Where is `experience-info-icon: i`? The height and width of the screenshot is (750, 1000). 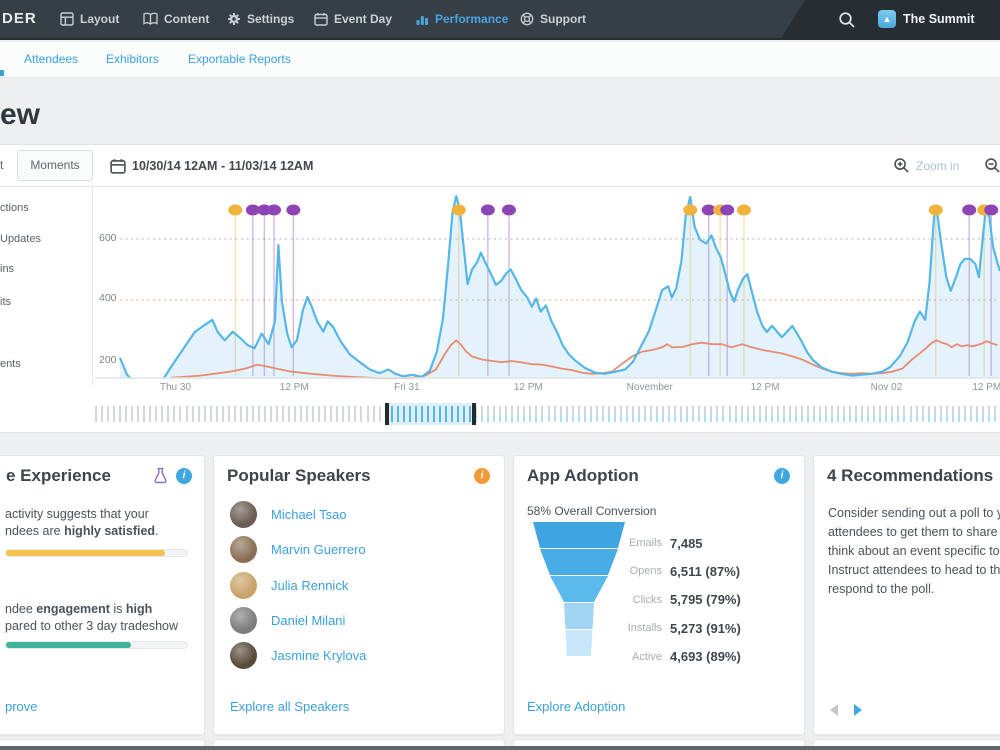
experience-info-icon: i is located at coordinates (184, 476).